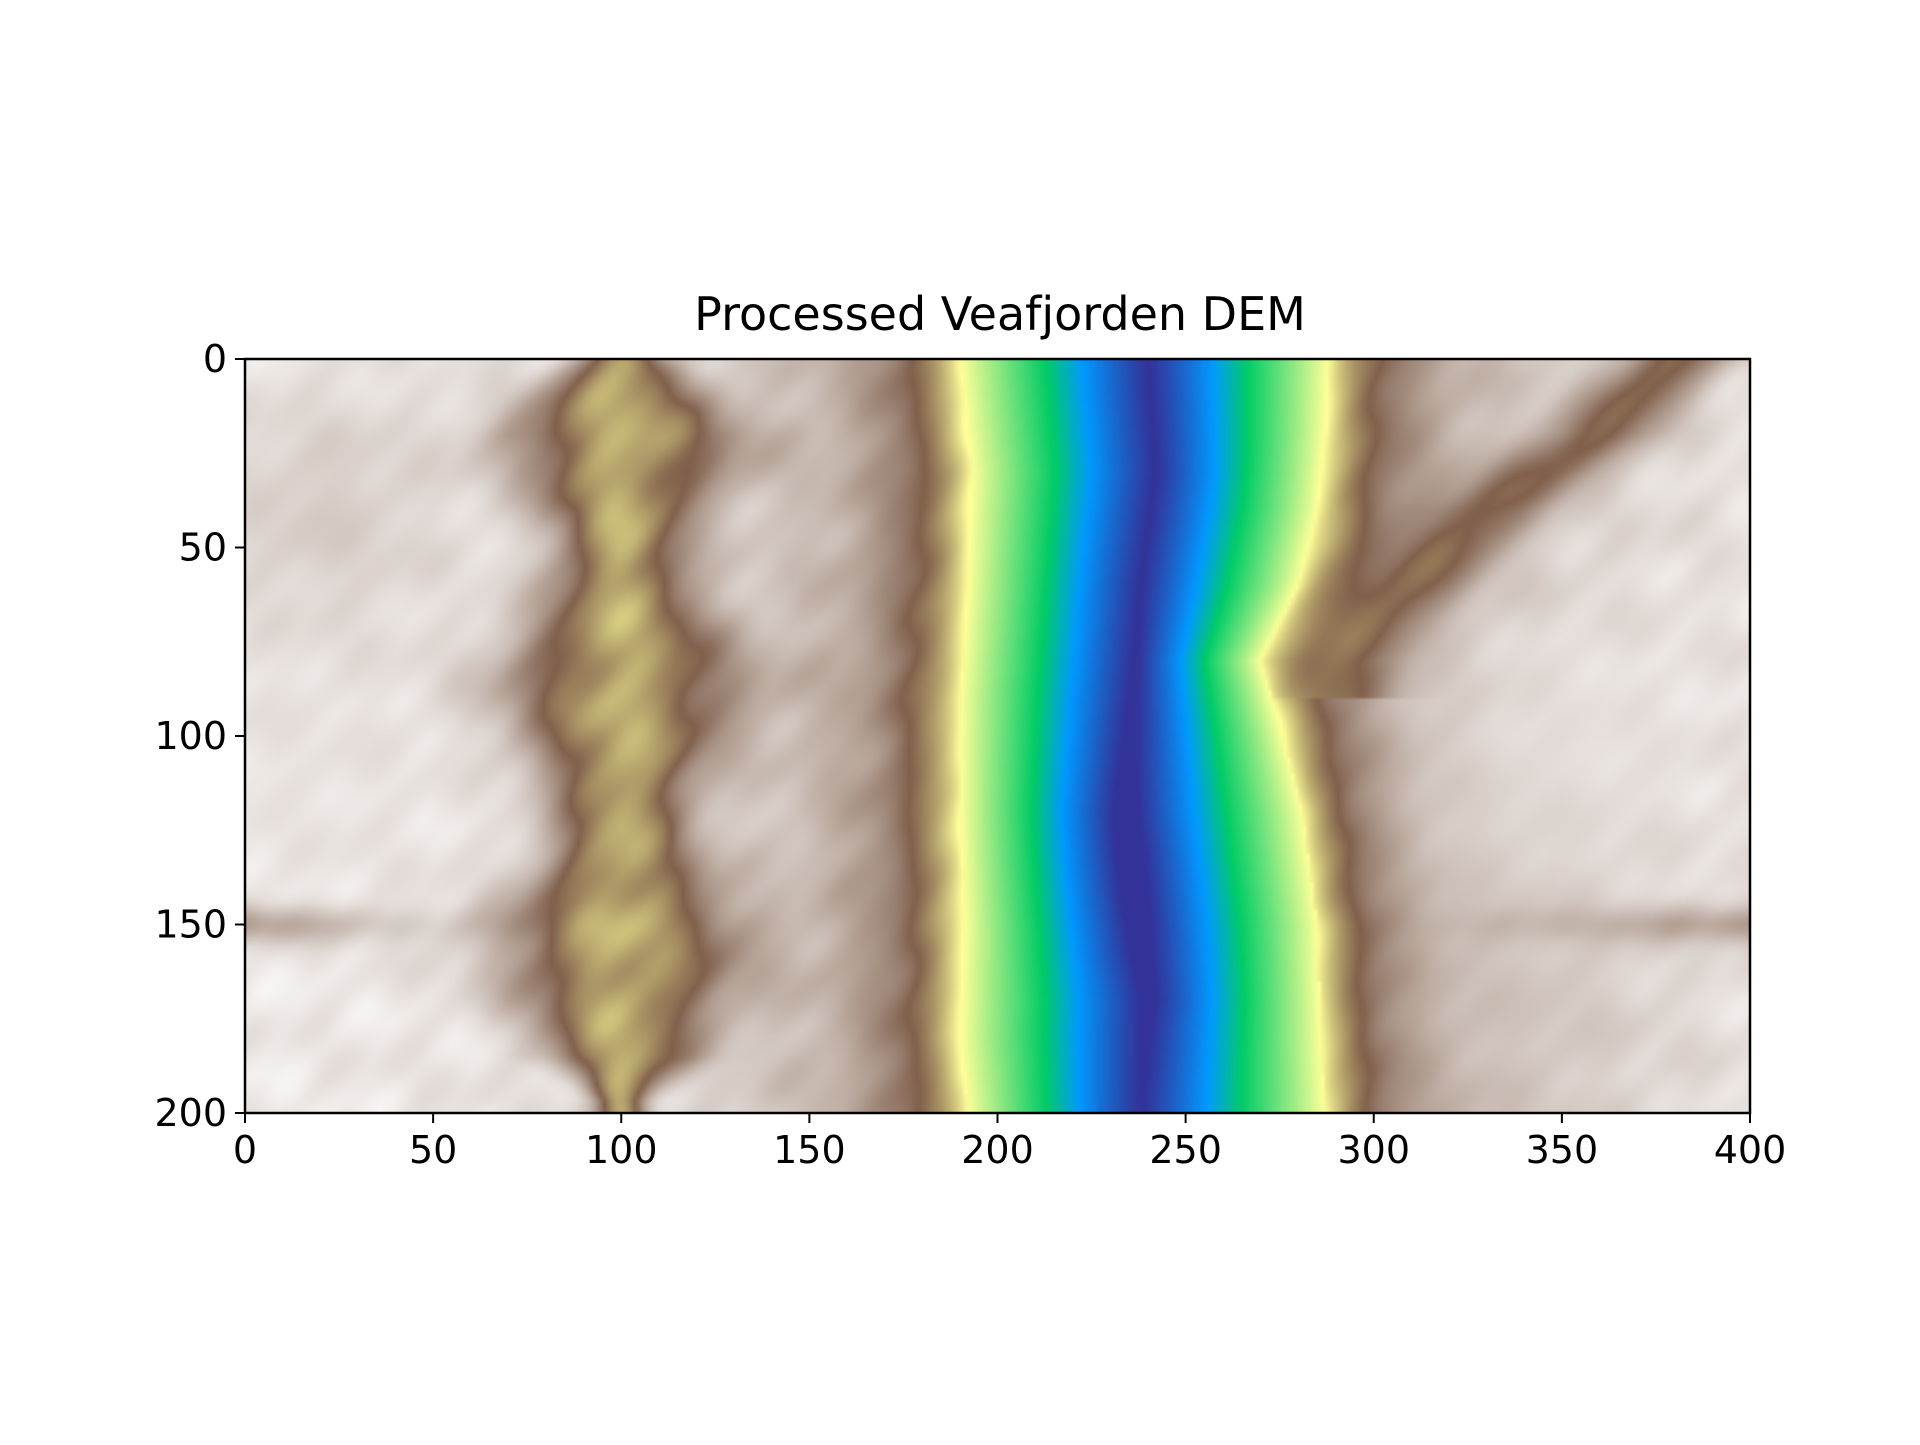 This screenshot has width=1920, height=1445. What do you see at coordinates (1000, 314) in the screenshot?
I see `chart-title: Processed Veafjorden DEM` at bounding box center [1000, 314].